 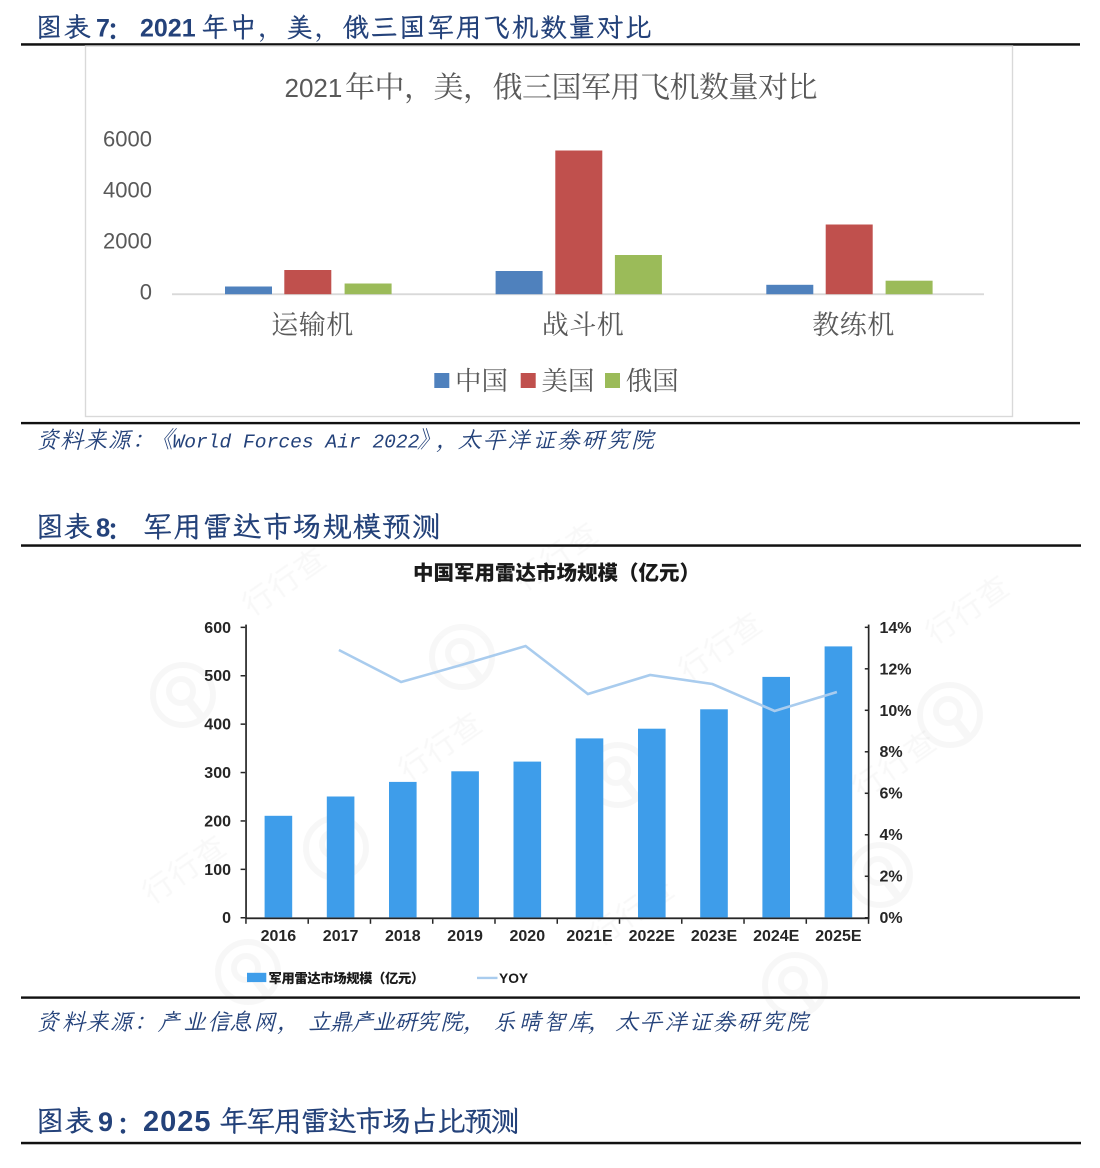 I want to click on svg-text: 9, so click(x=105, y=1122).